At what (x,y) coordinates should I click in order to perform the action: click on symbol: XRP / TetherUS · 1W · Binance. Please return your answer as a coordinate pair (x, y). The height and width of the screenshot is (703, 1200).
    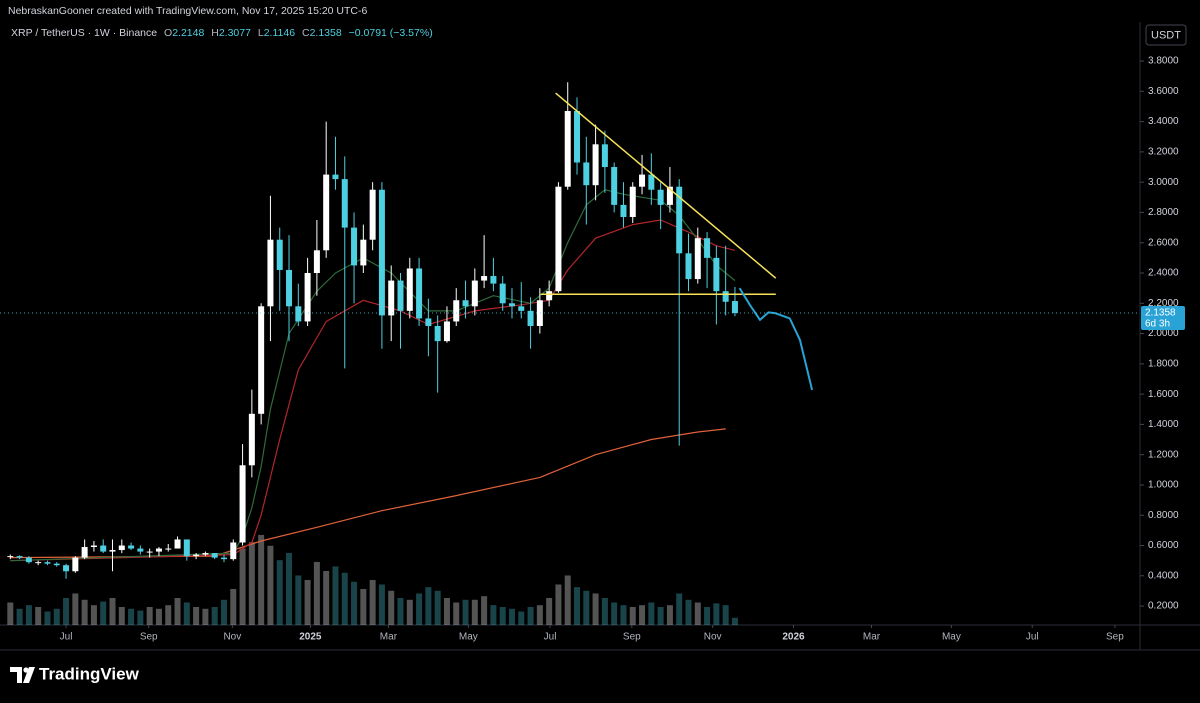
    Looking at the image, I should click on (84, 33).